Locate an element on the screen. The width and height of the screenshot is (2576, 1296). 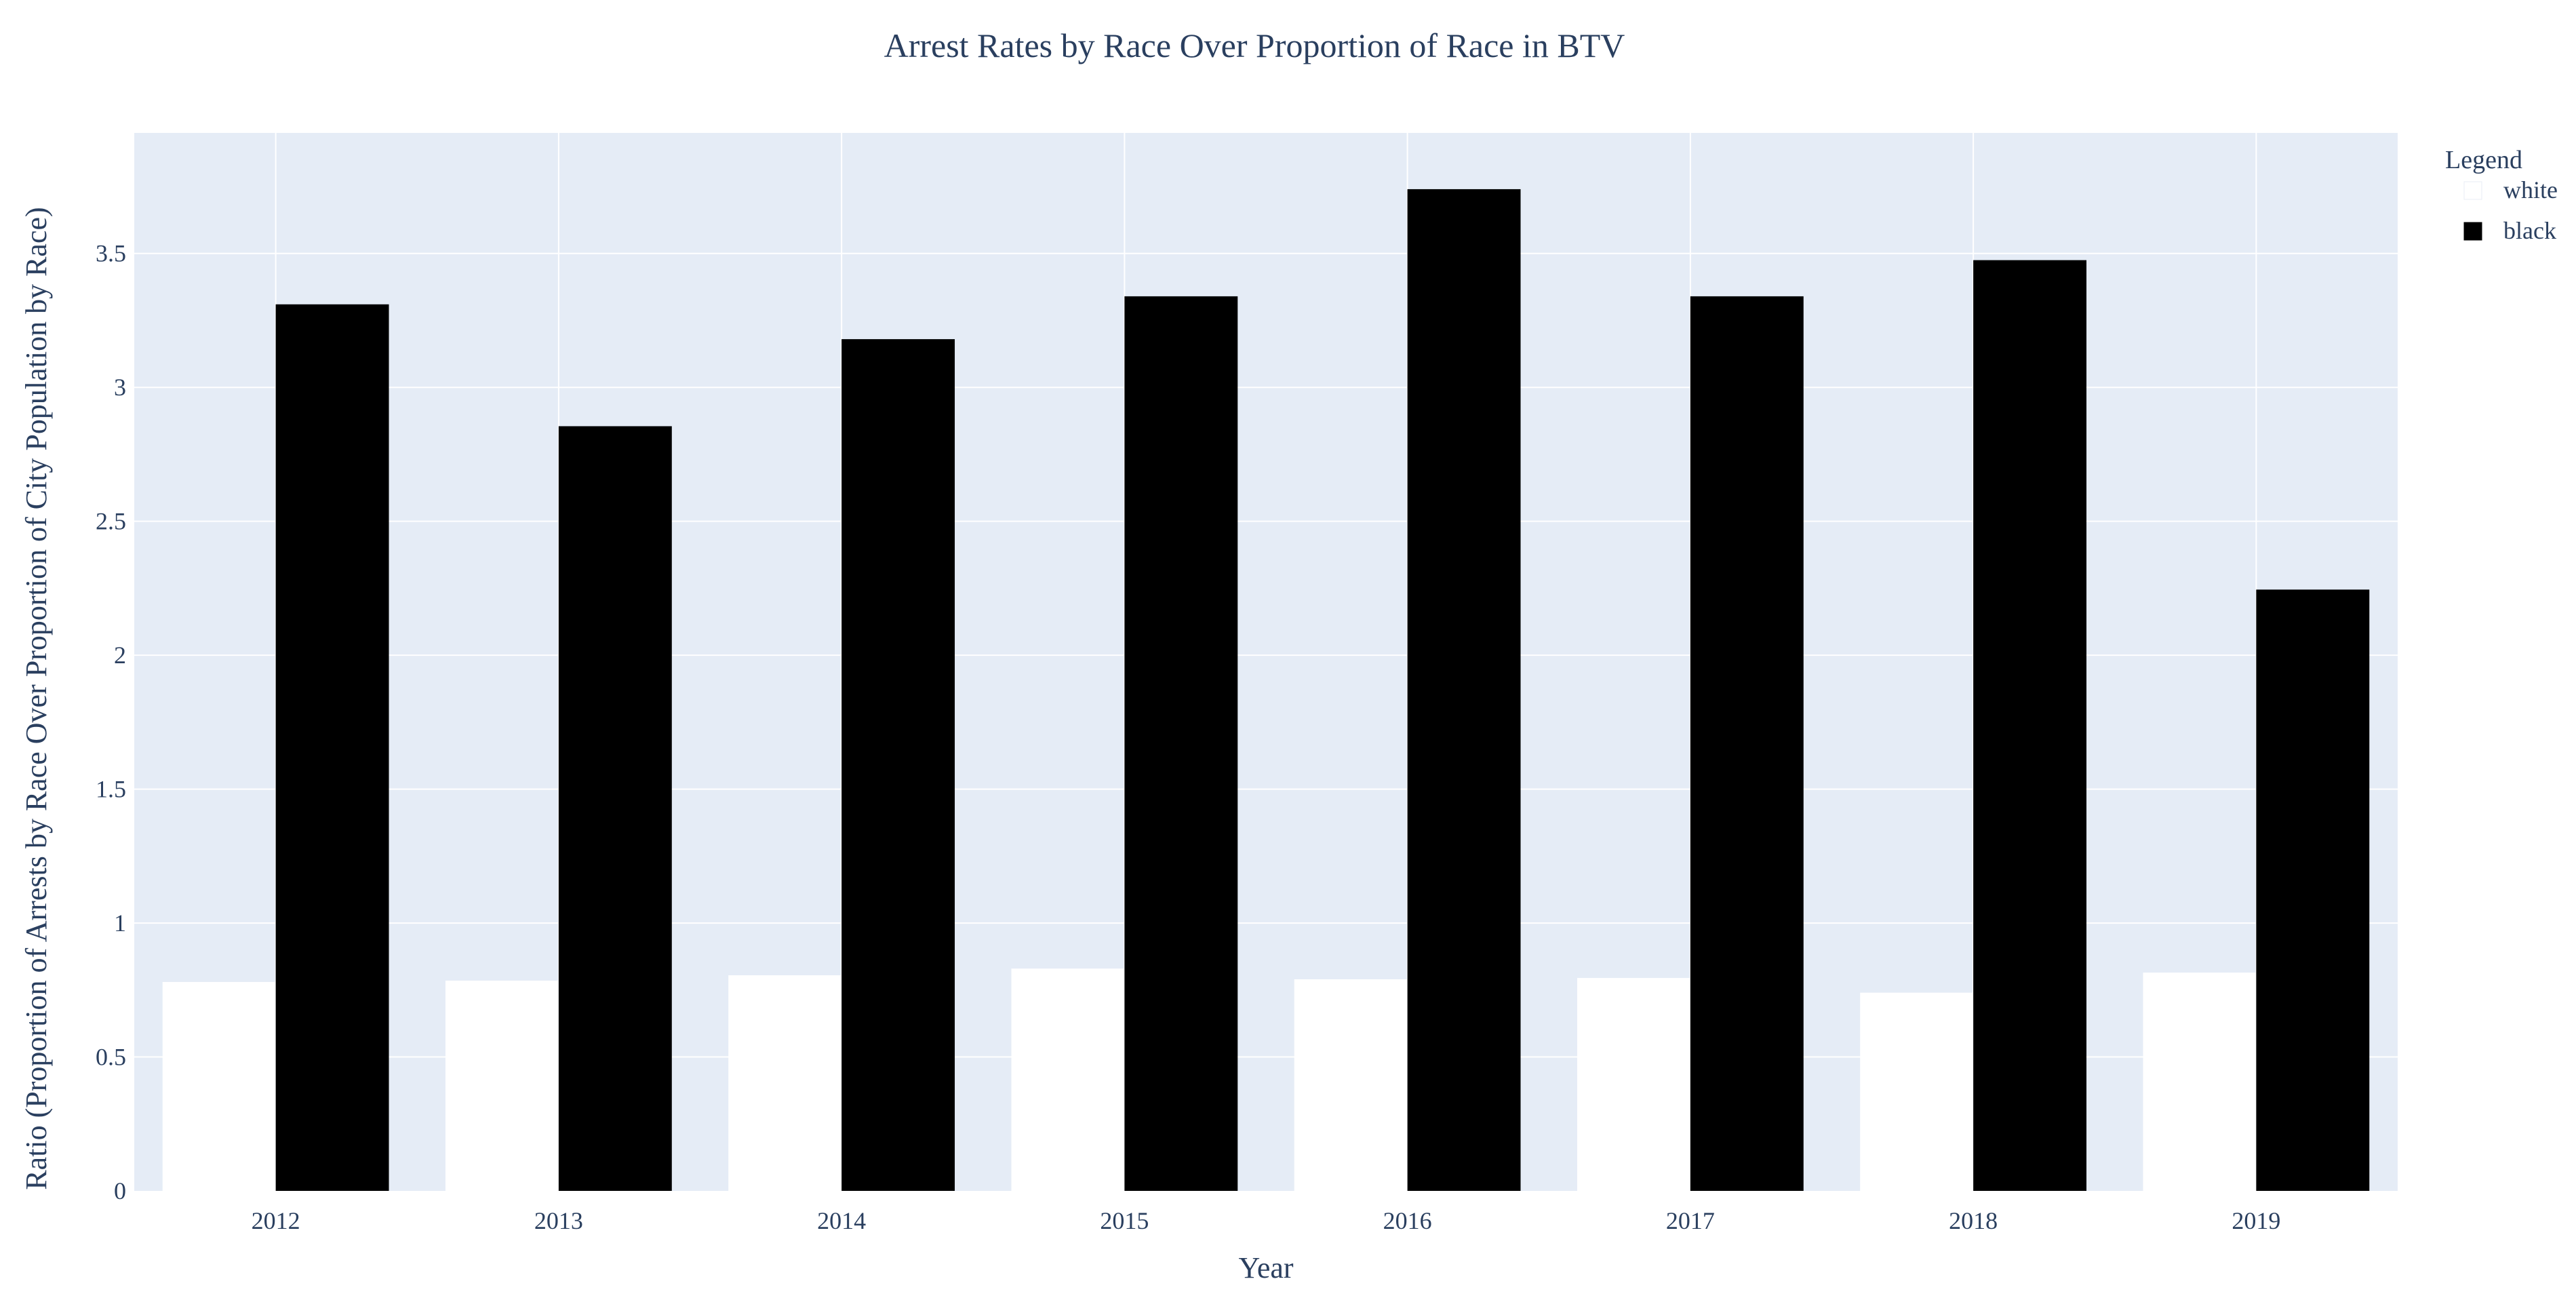
y-tick-label: 2 is located at coordinates (120, 655).